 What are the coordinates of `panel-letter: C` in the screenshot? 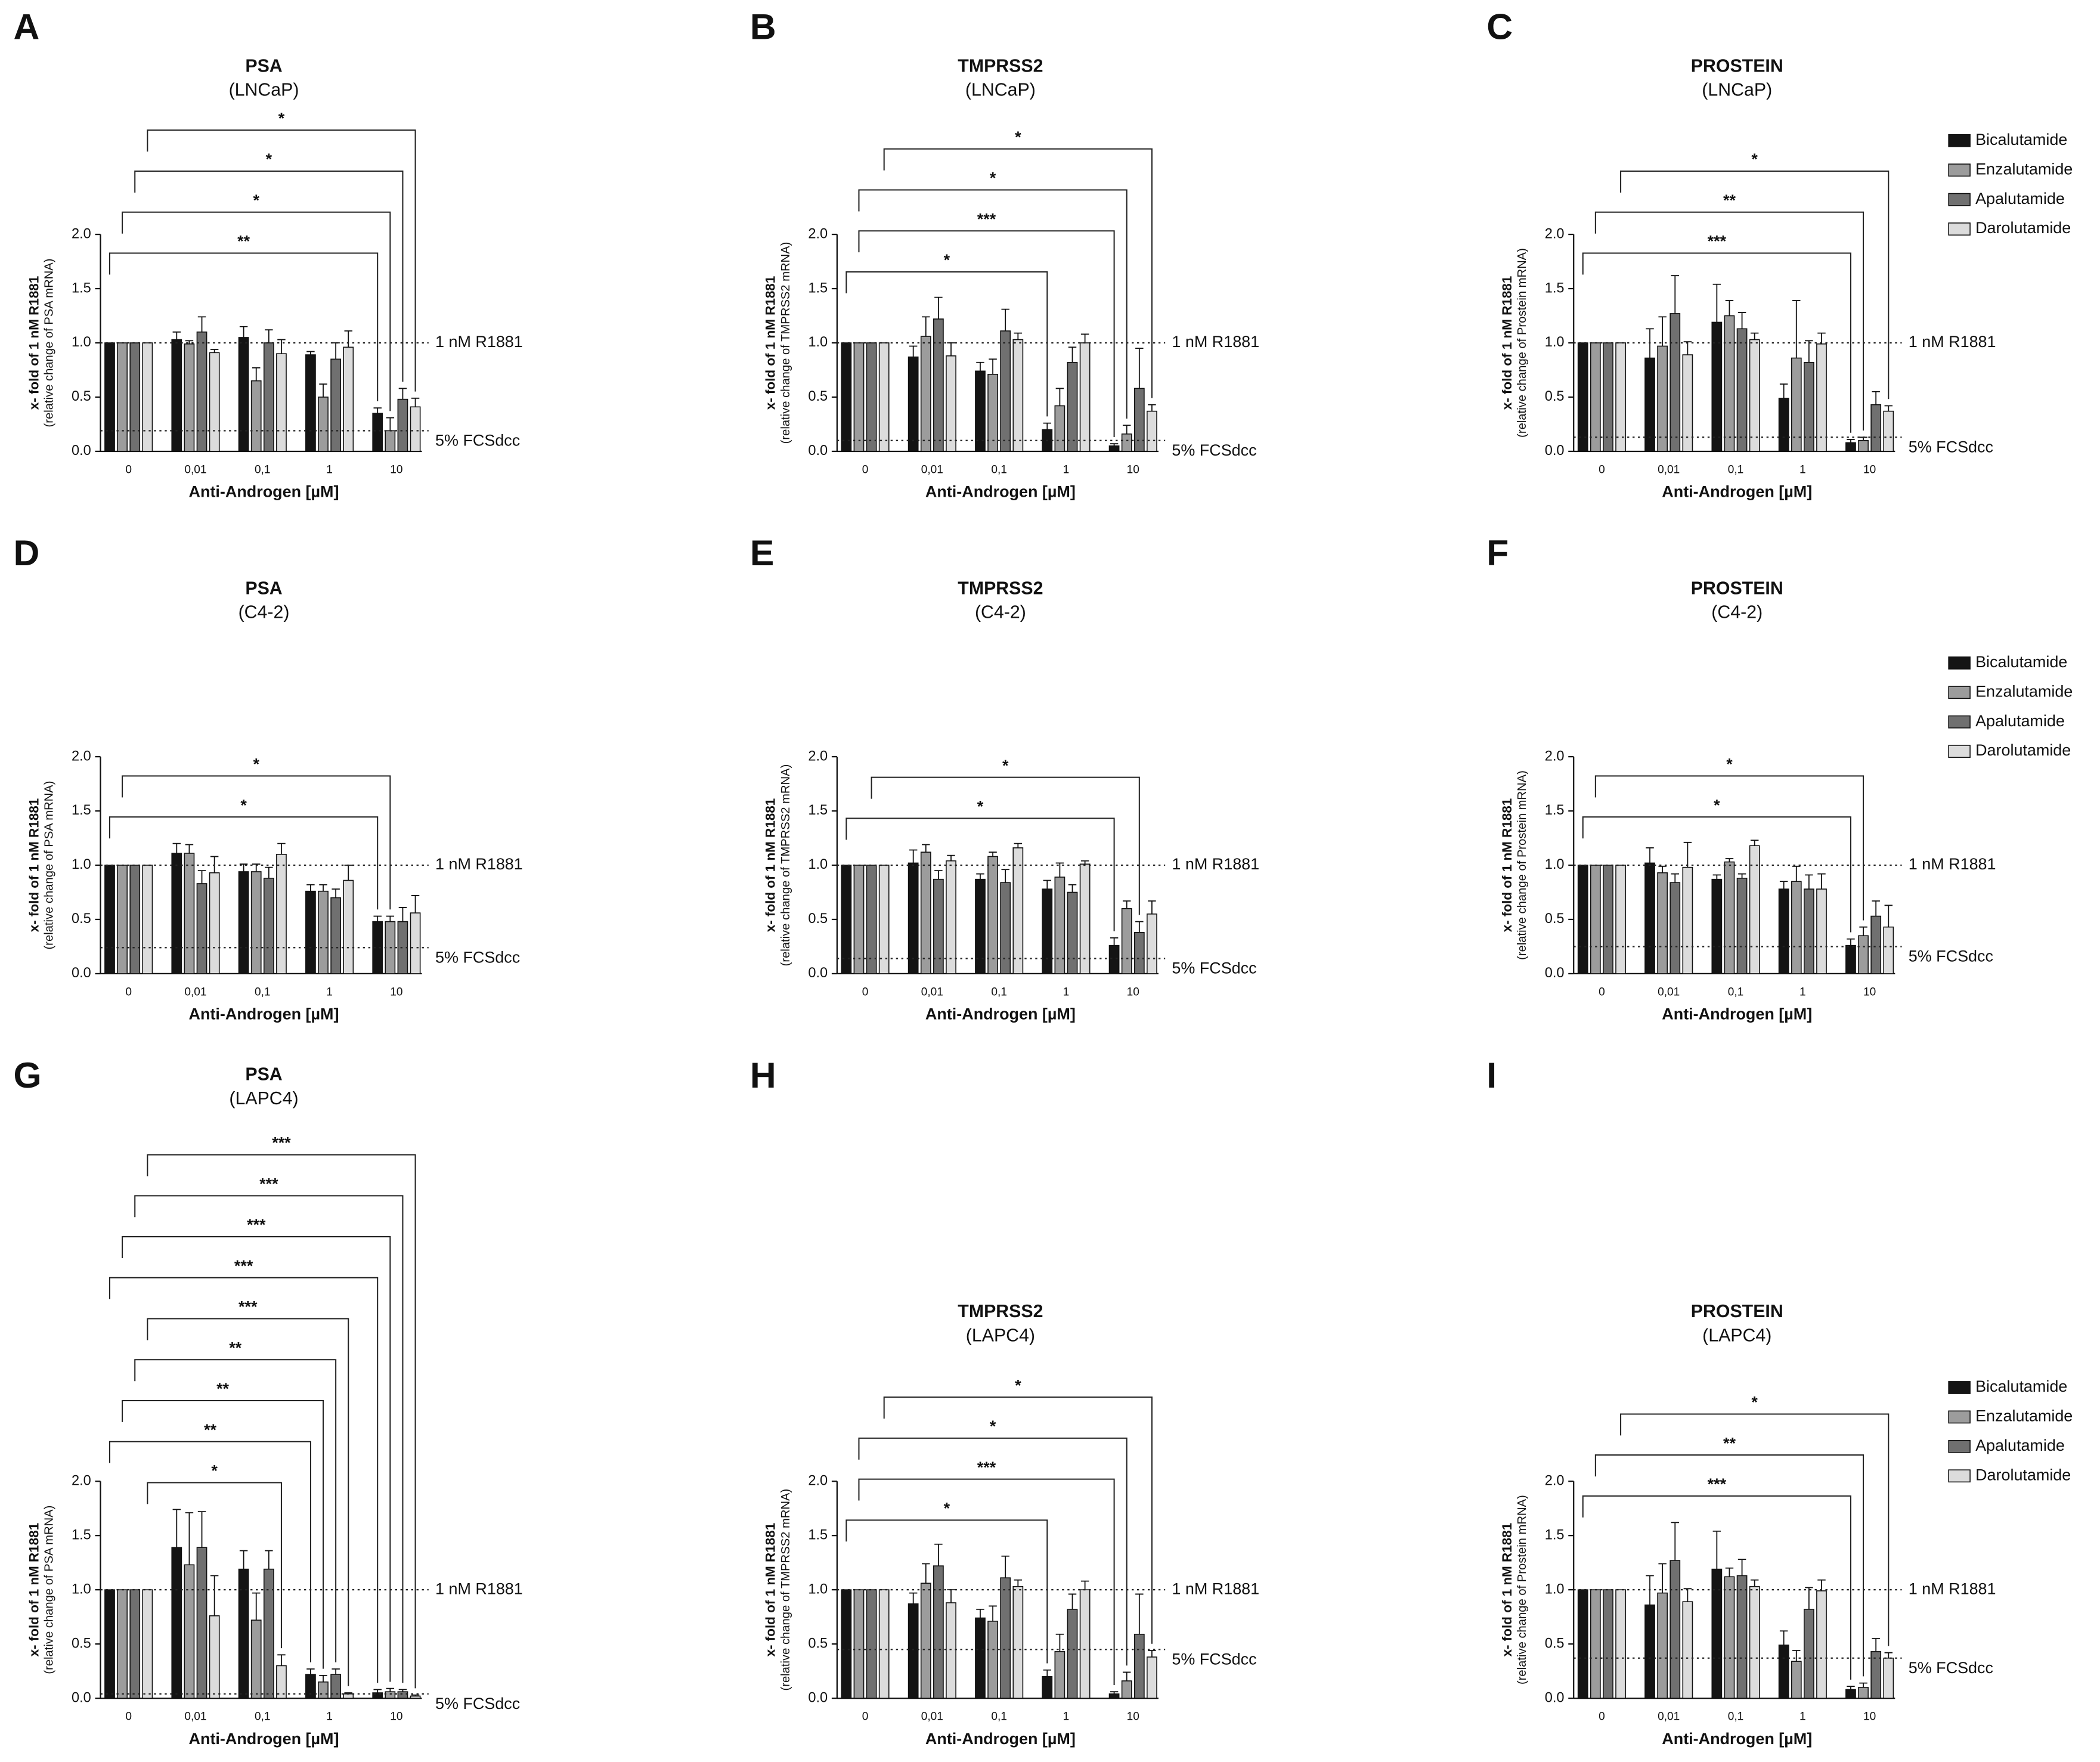 It's located at (1499, 26).